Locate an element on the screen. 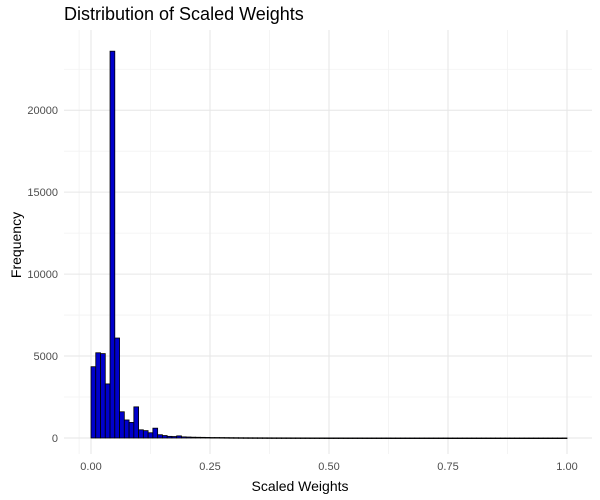  x-tick-label: 0.00 is located at coordinates (90, 467).